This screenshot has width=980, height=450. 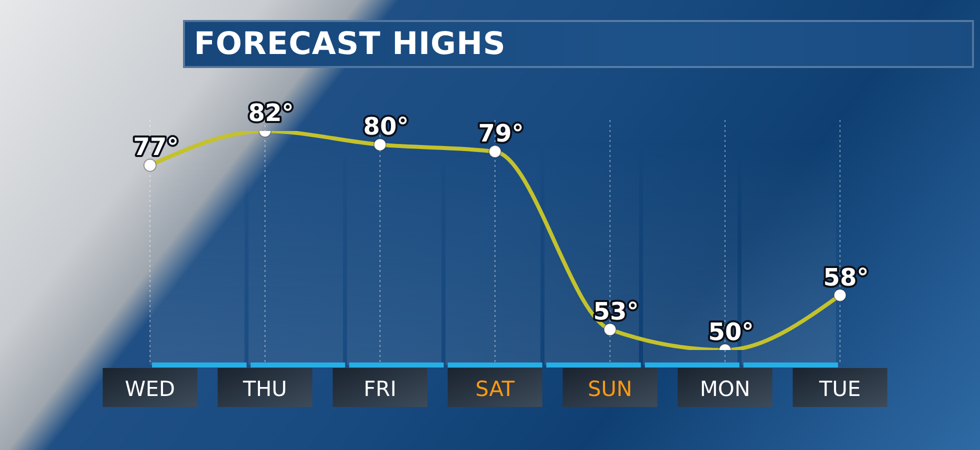 I want to click on data-label: 53°, so click(x=616, y=311).